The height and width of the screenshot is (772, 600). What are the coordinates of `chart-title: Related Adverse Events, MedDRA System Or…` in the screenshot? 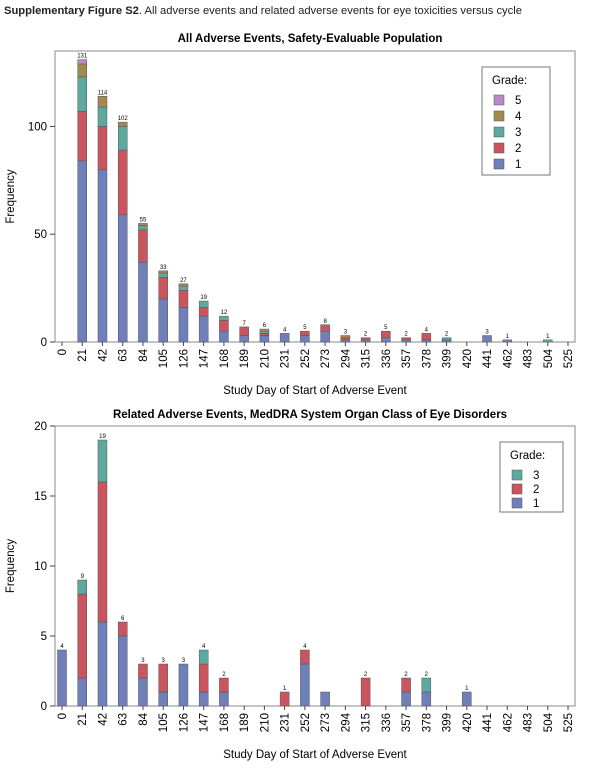 It's located at (310, 415).